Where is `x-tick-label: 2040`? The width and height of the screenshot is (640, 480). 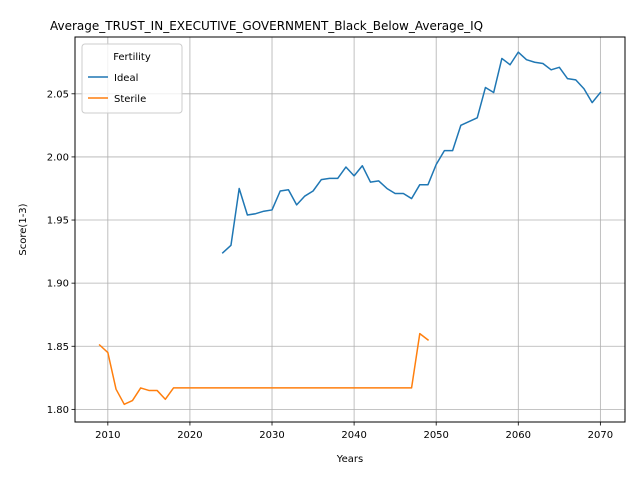 x-tick-label: 2040 is located at coordinates (353, 435).